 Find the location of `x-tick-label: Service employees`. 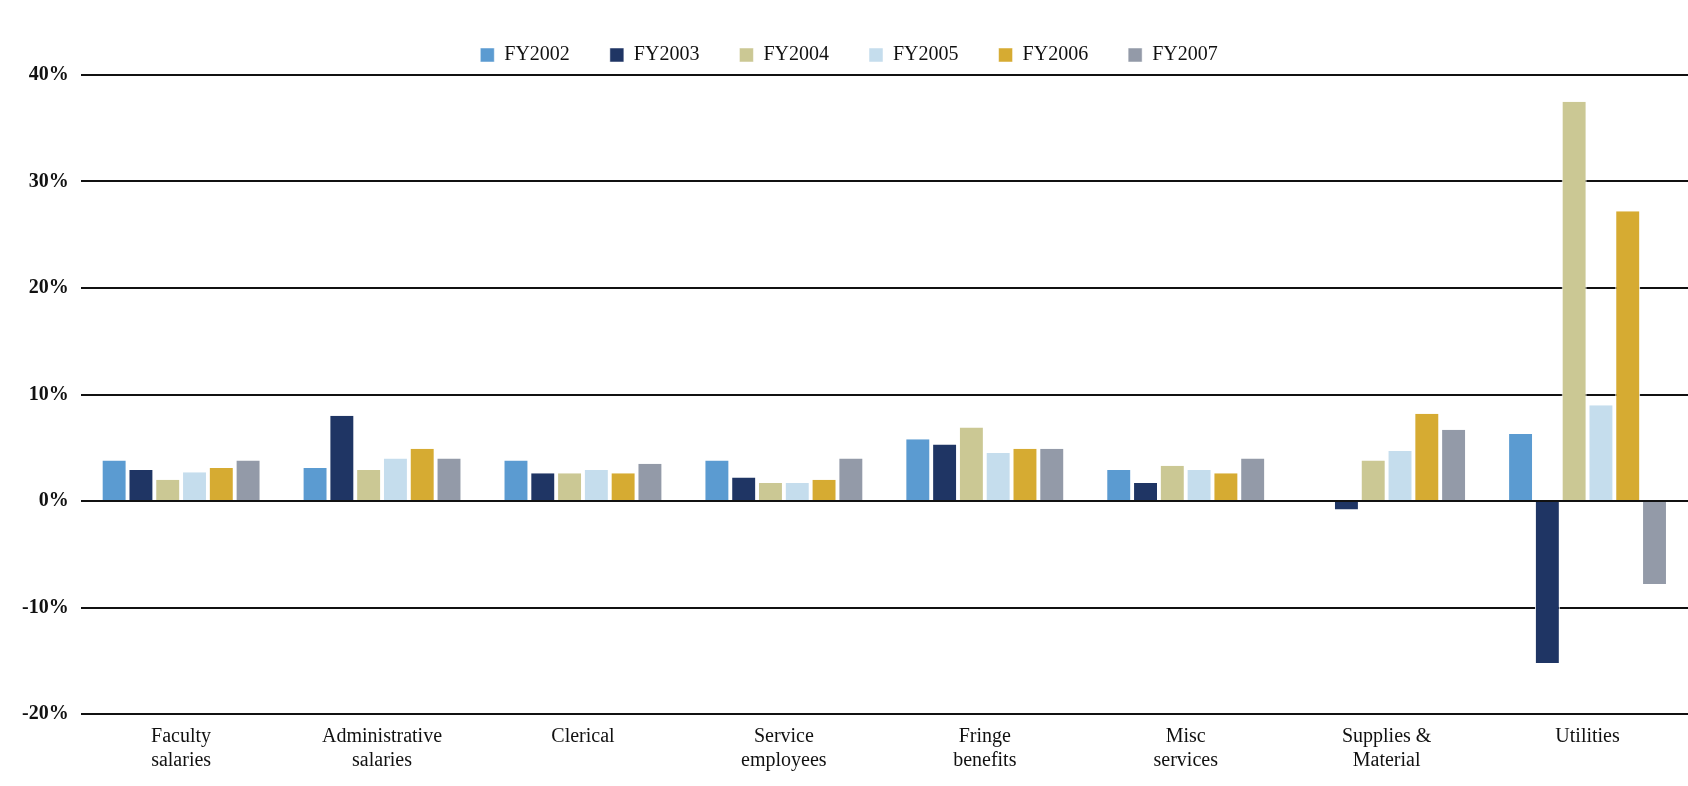

x-tick-label: Service employees is located at coordinates (784, 748).